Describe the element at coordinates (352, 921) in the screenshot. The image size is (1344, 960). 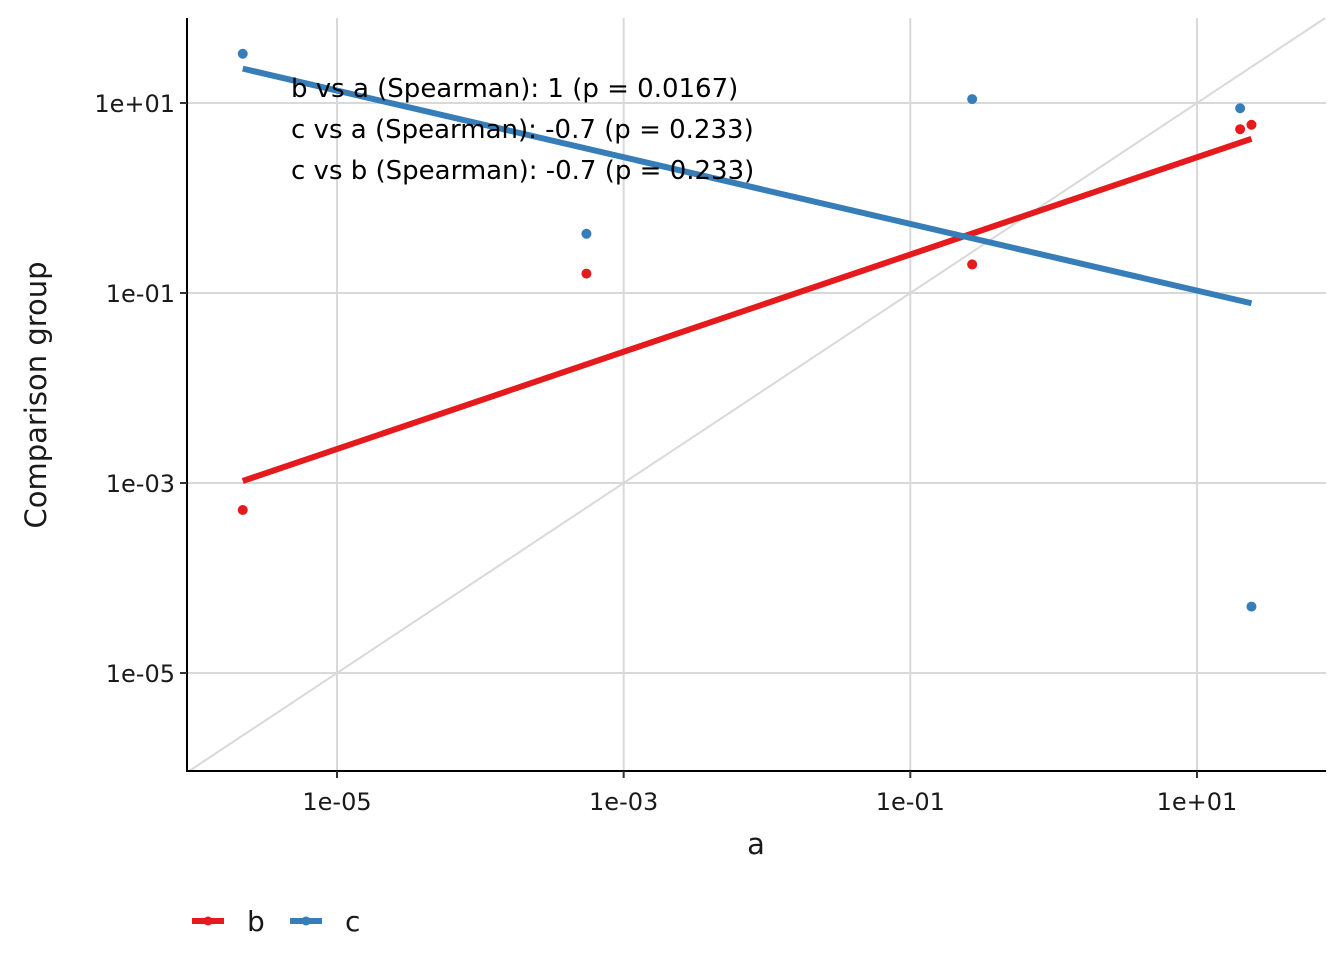
I see `legend-label-c: c` at that location.